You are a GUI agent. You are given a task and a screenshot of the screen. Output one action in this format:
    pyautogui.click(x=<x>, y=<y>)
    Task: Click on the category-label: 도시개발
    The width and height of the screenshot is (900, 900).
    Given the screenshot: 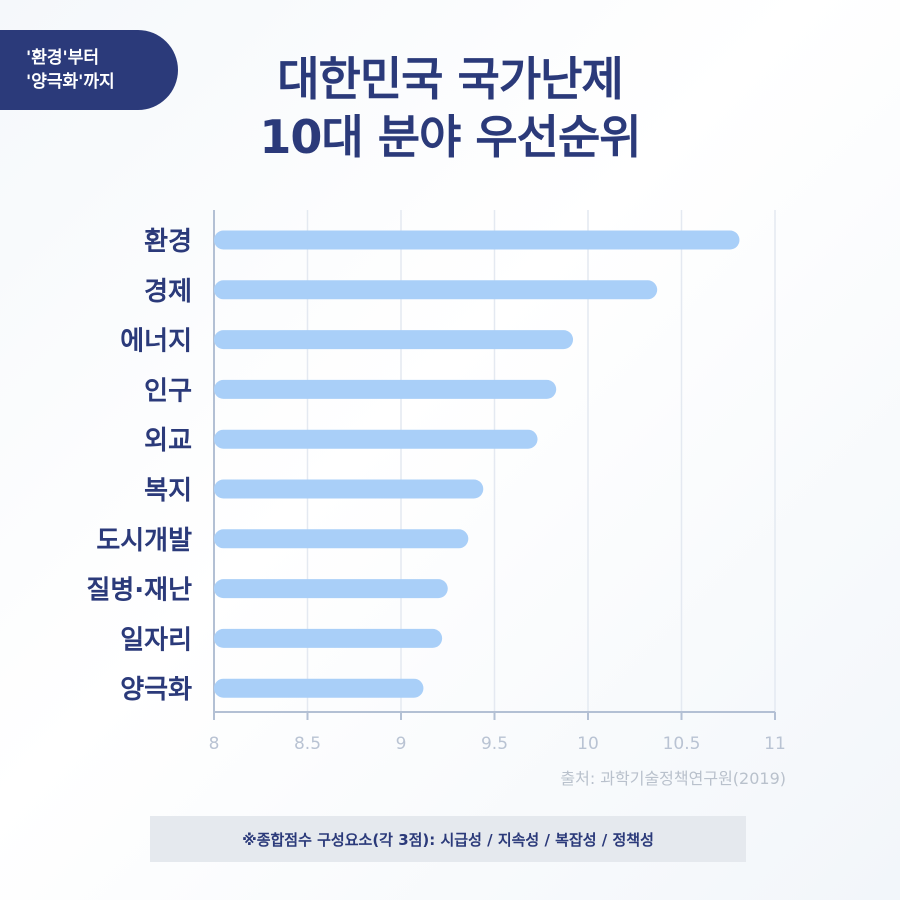 What is the action you would take?
    pyautogui.click(x=144, y=541)
    